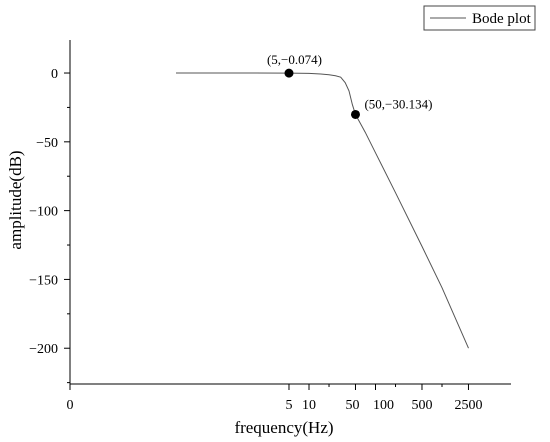 The height and width of the screenshot is (442, 550). Describe the element at coordinates (352, 405) in the screenshot. I see `x-tick-label: 50` at that location.